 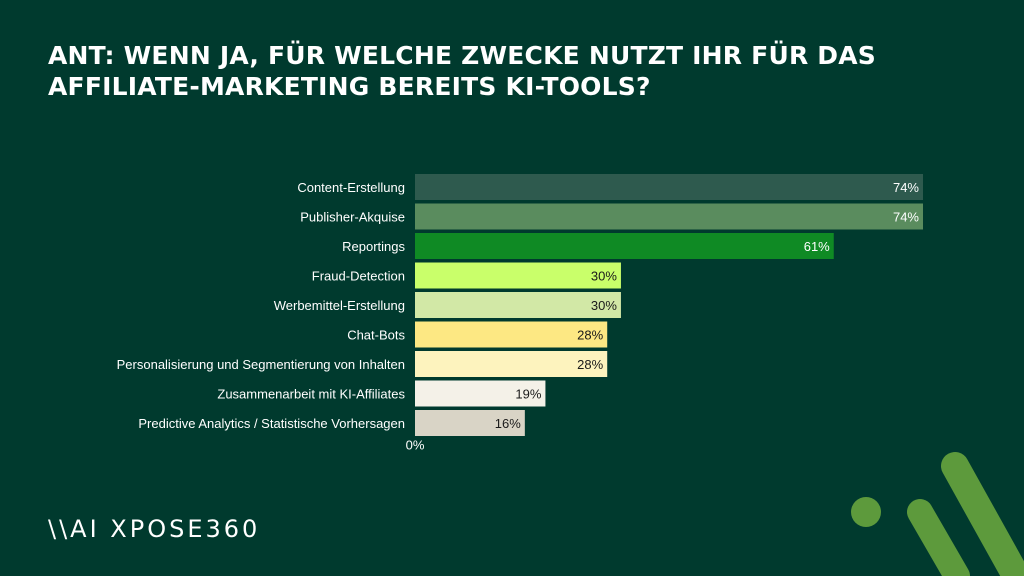 I want to click on value-label-6: 28%, so click(x=590, y=335).